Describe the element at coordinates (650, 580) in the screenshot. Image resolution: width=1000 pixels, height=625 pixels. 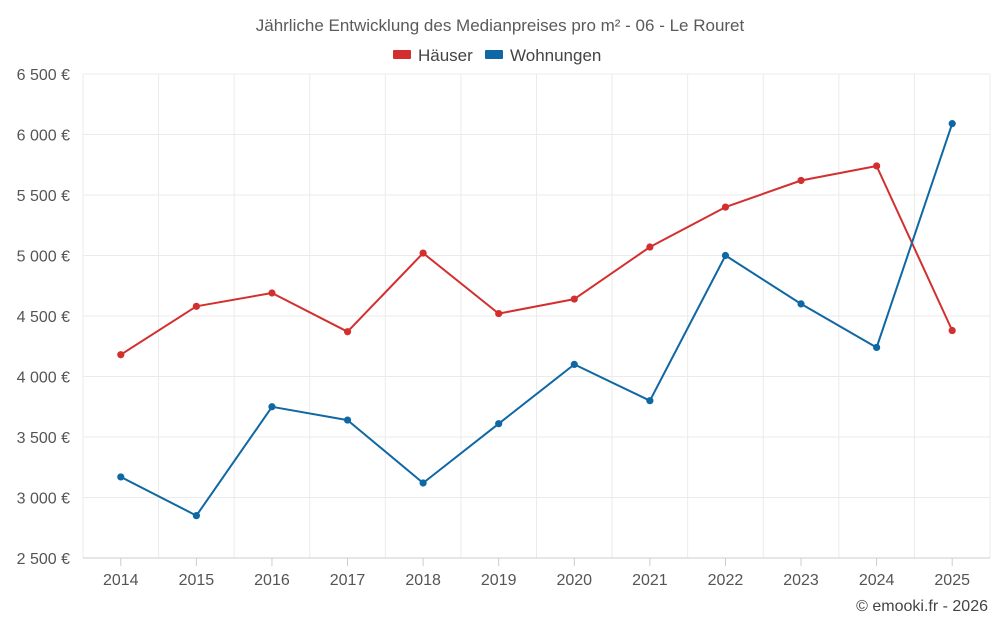
I see `x-tick-label: 2021` at that location.